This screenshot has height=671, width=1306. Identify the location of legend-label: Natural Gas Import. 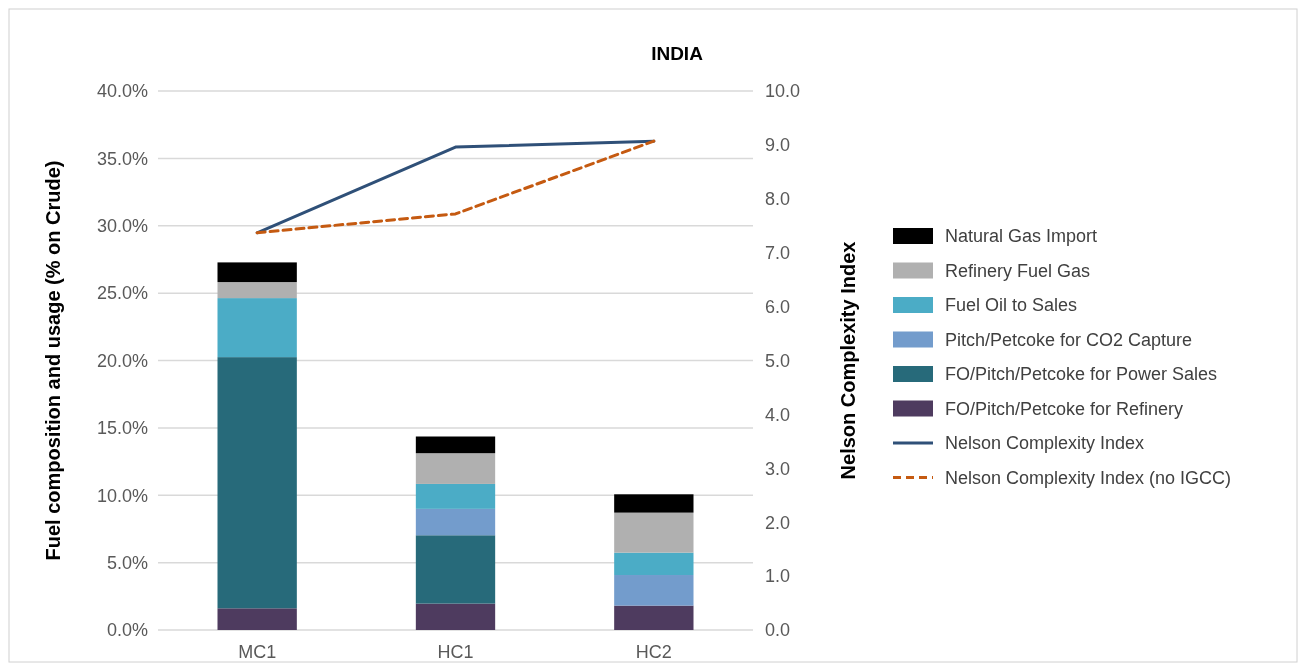
(1021, 236).